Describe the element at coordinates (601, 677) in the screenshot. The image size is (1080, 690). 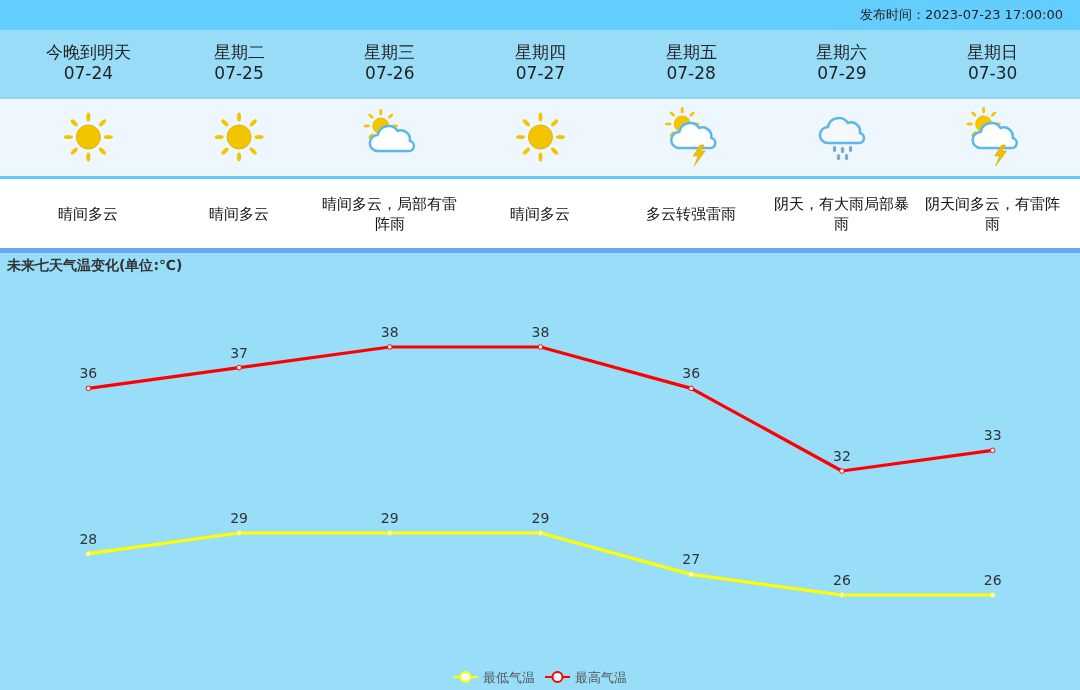
I see `legend-label: 最高气温` at that location.